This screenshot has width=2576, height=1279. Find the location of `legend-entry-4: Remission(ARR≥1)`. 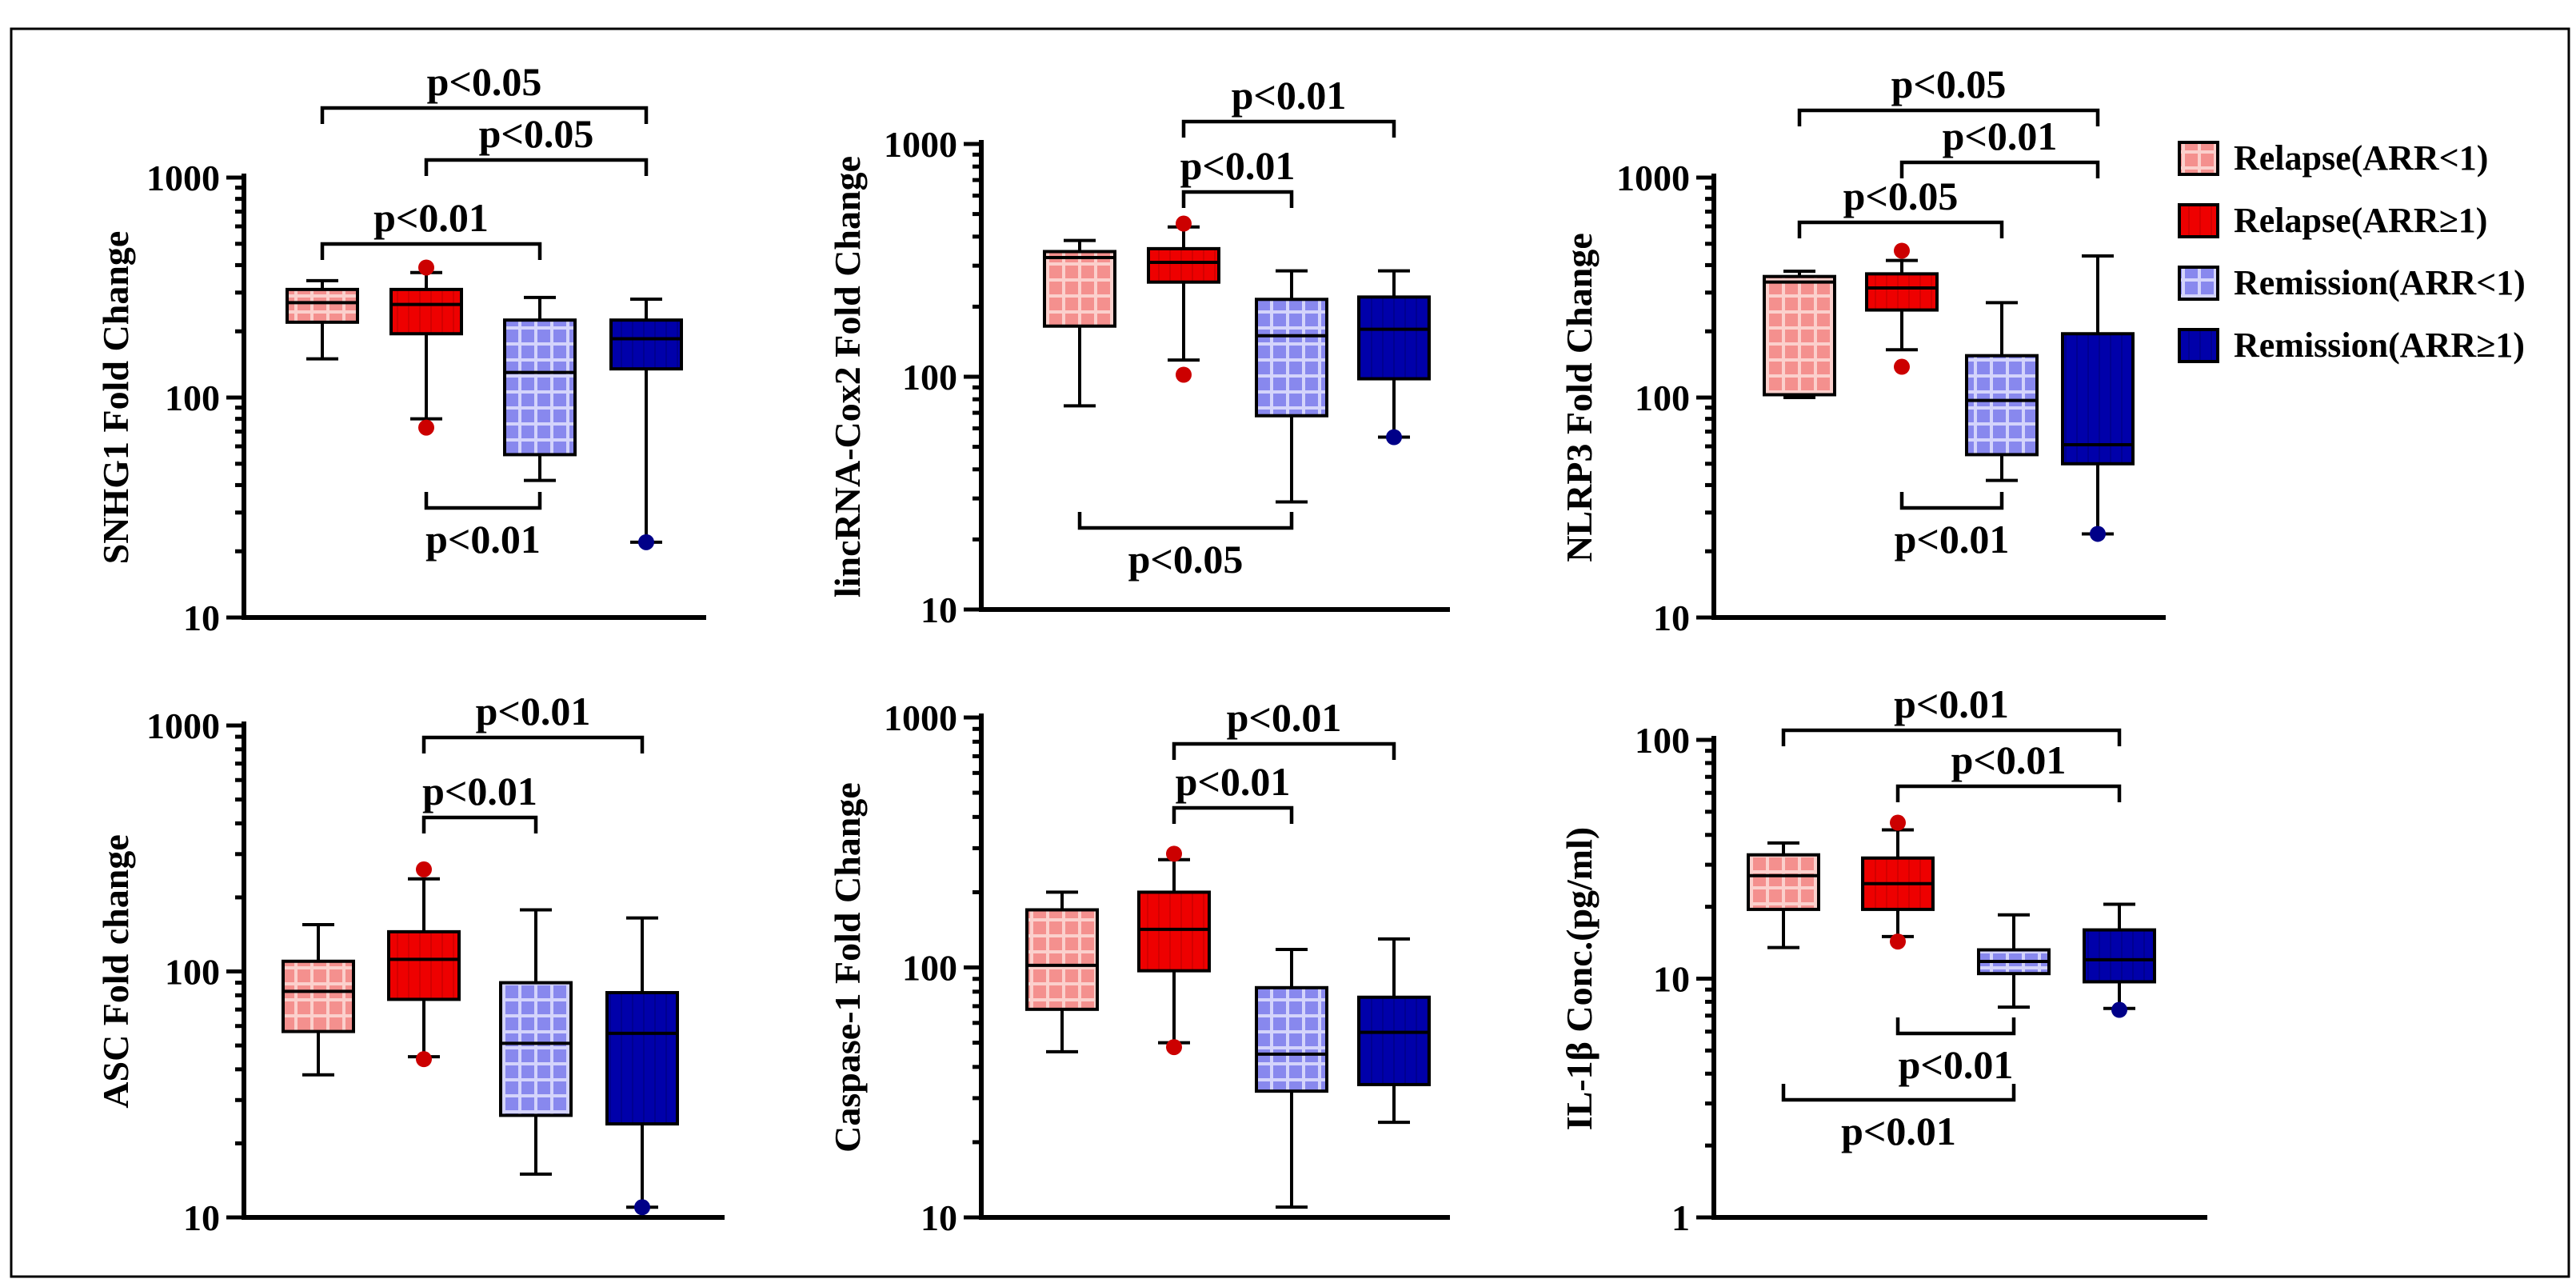

legend-entry-4: Remission(ARR≥1) is located at coordinates (2351, 345).